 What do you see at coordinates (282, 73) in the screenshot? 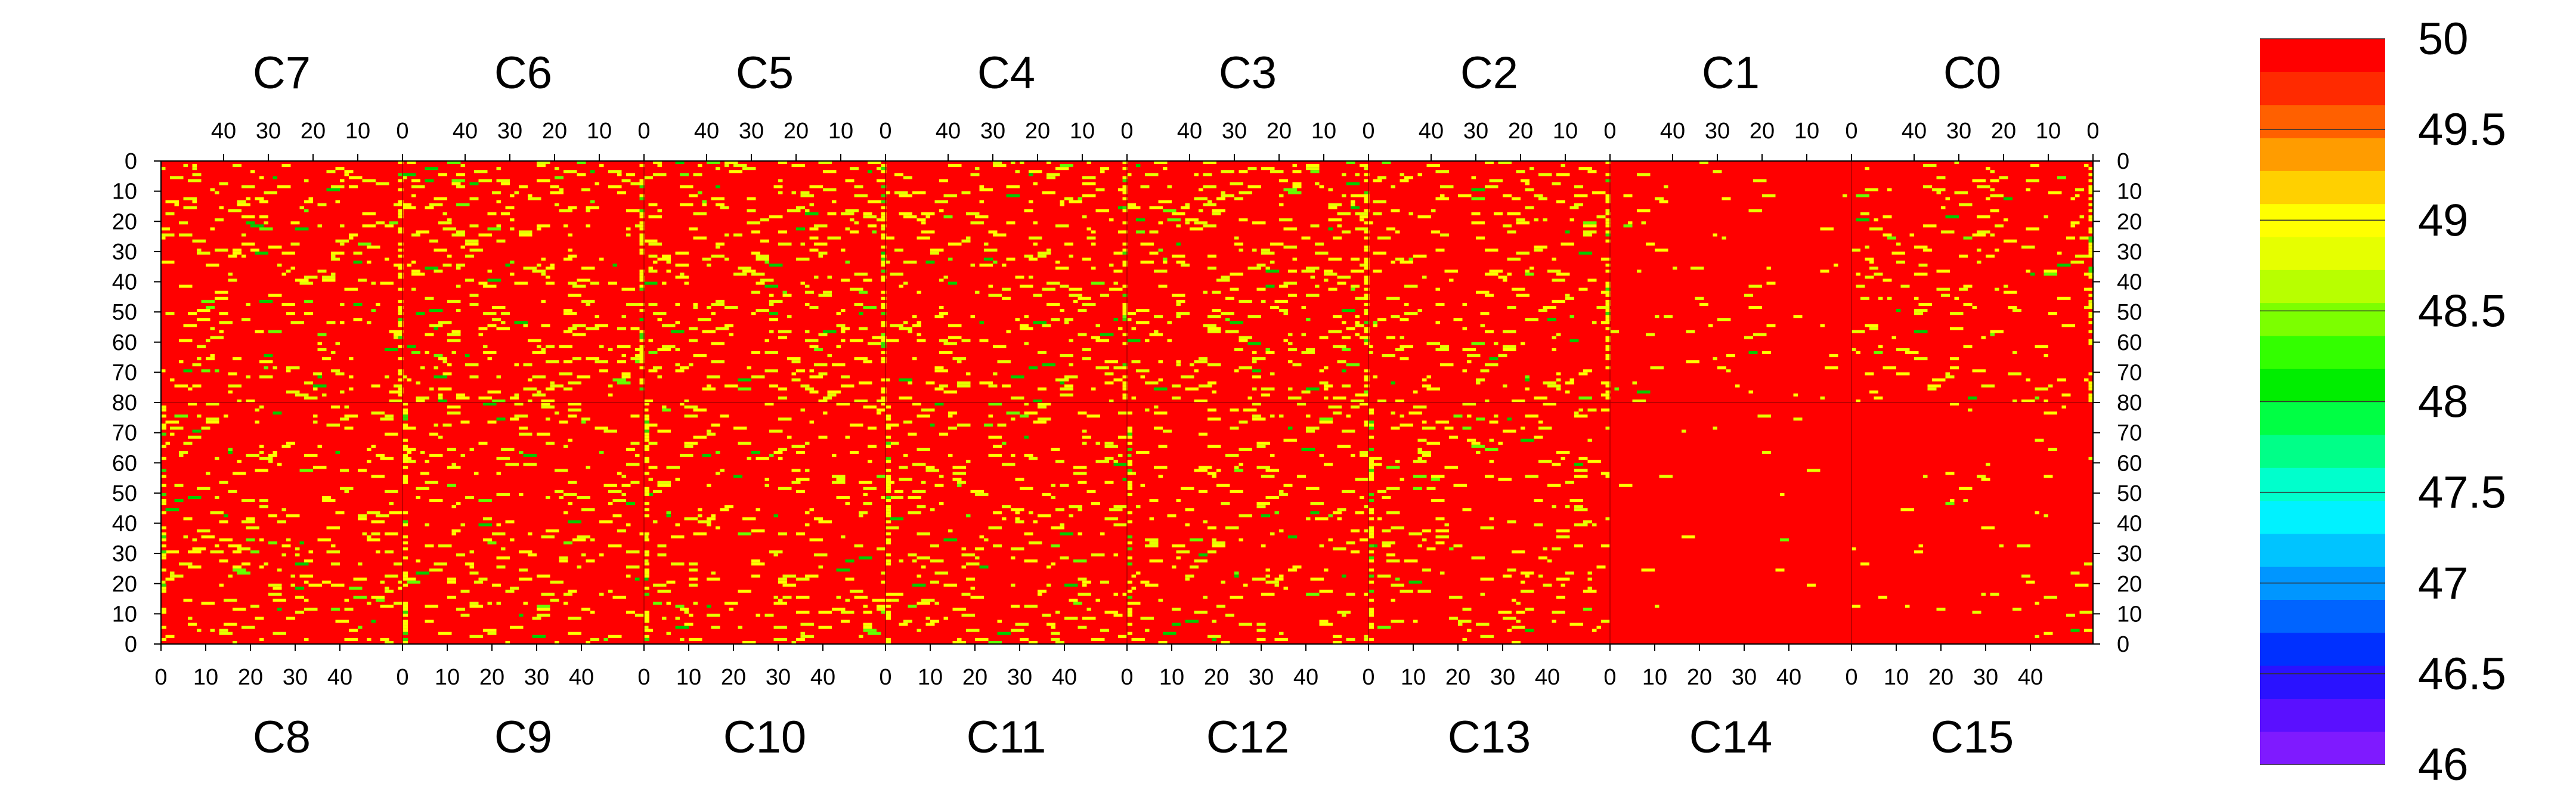
I see `chip-label-top: C7` at bounding box center [282, 73].